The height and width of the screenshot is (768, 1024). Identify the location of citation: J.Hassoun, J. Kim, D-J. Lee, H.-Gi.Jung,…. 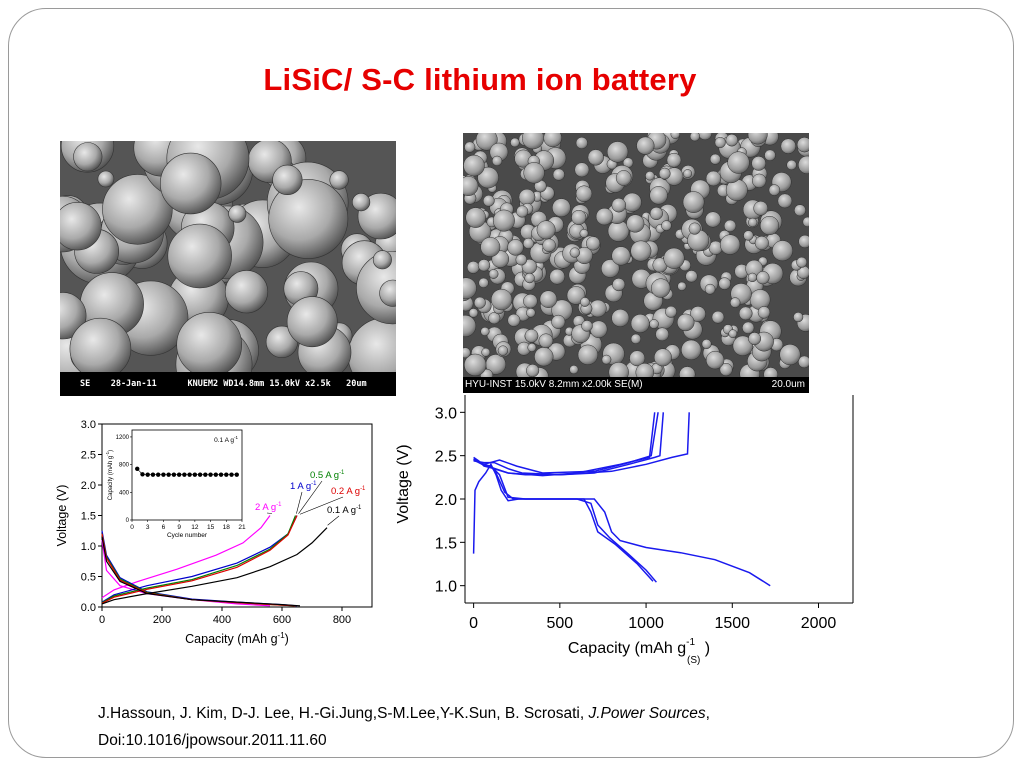
(404, 727).